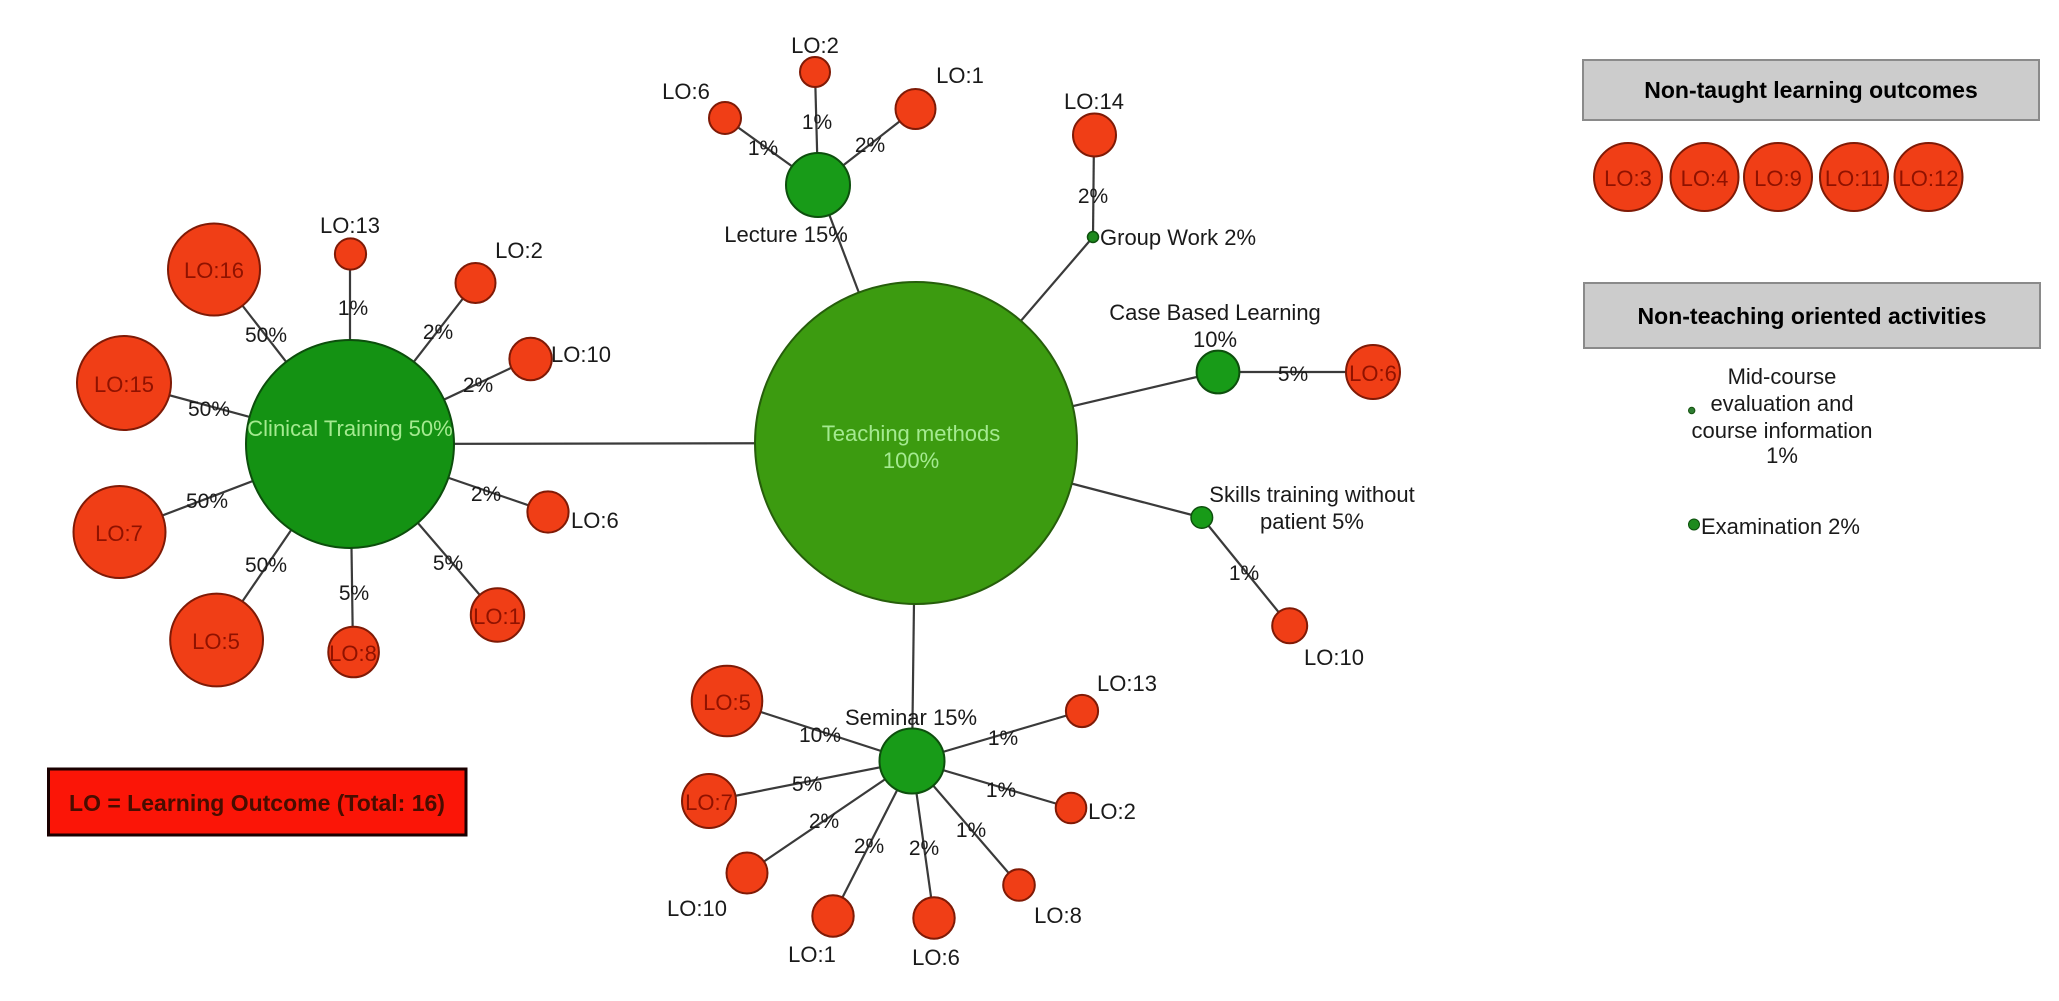 The image size is (2059, 1001). I want to click on svg-text: patient 5%, so click(1312, 521).